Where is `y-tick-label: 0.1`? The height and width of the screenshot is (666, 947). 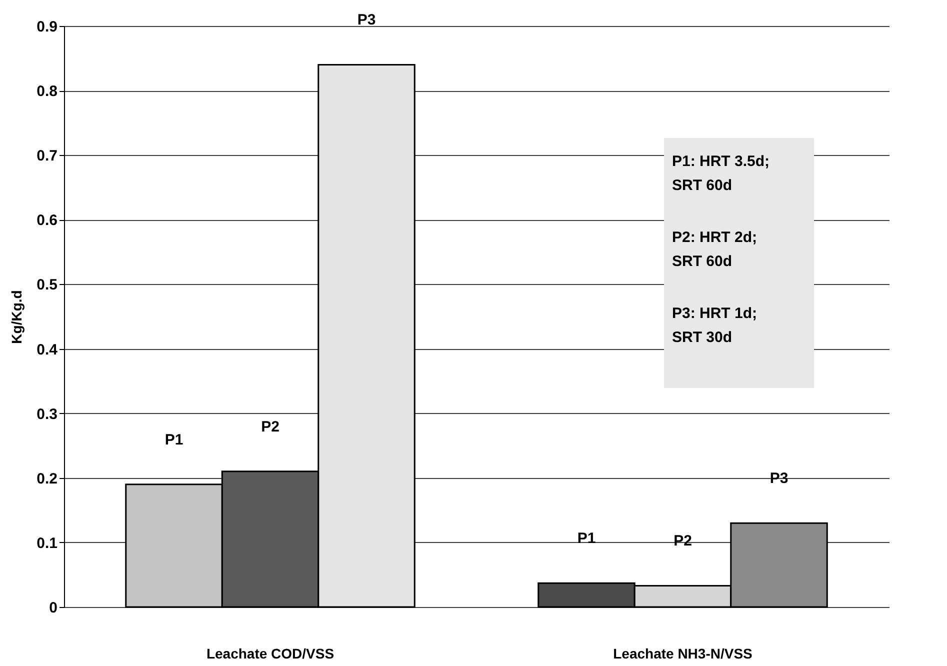
y-tick-label: 0.1 is located at coordinates (47, 543).